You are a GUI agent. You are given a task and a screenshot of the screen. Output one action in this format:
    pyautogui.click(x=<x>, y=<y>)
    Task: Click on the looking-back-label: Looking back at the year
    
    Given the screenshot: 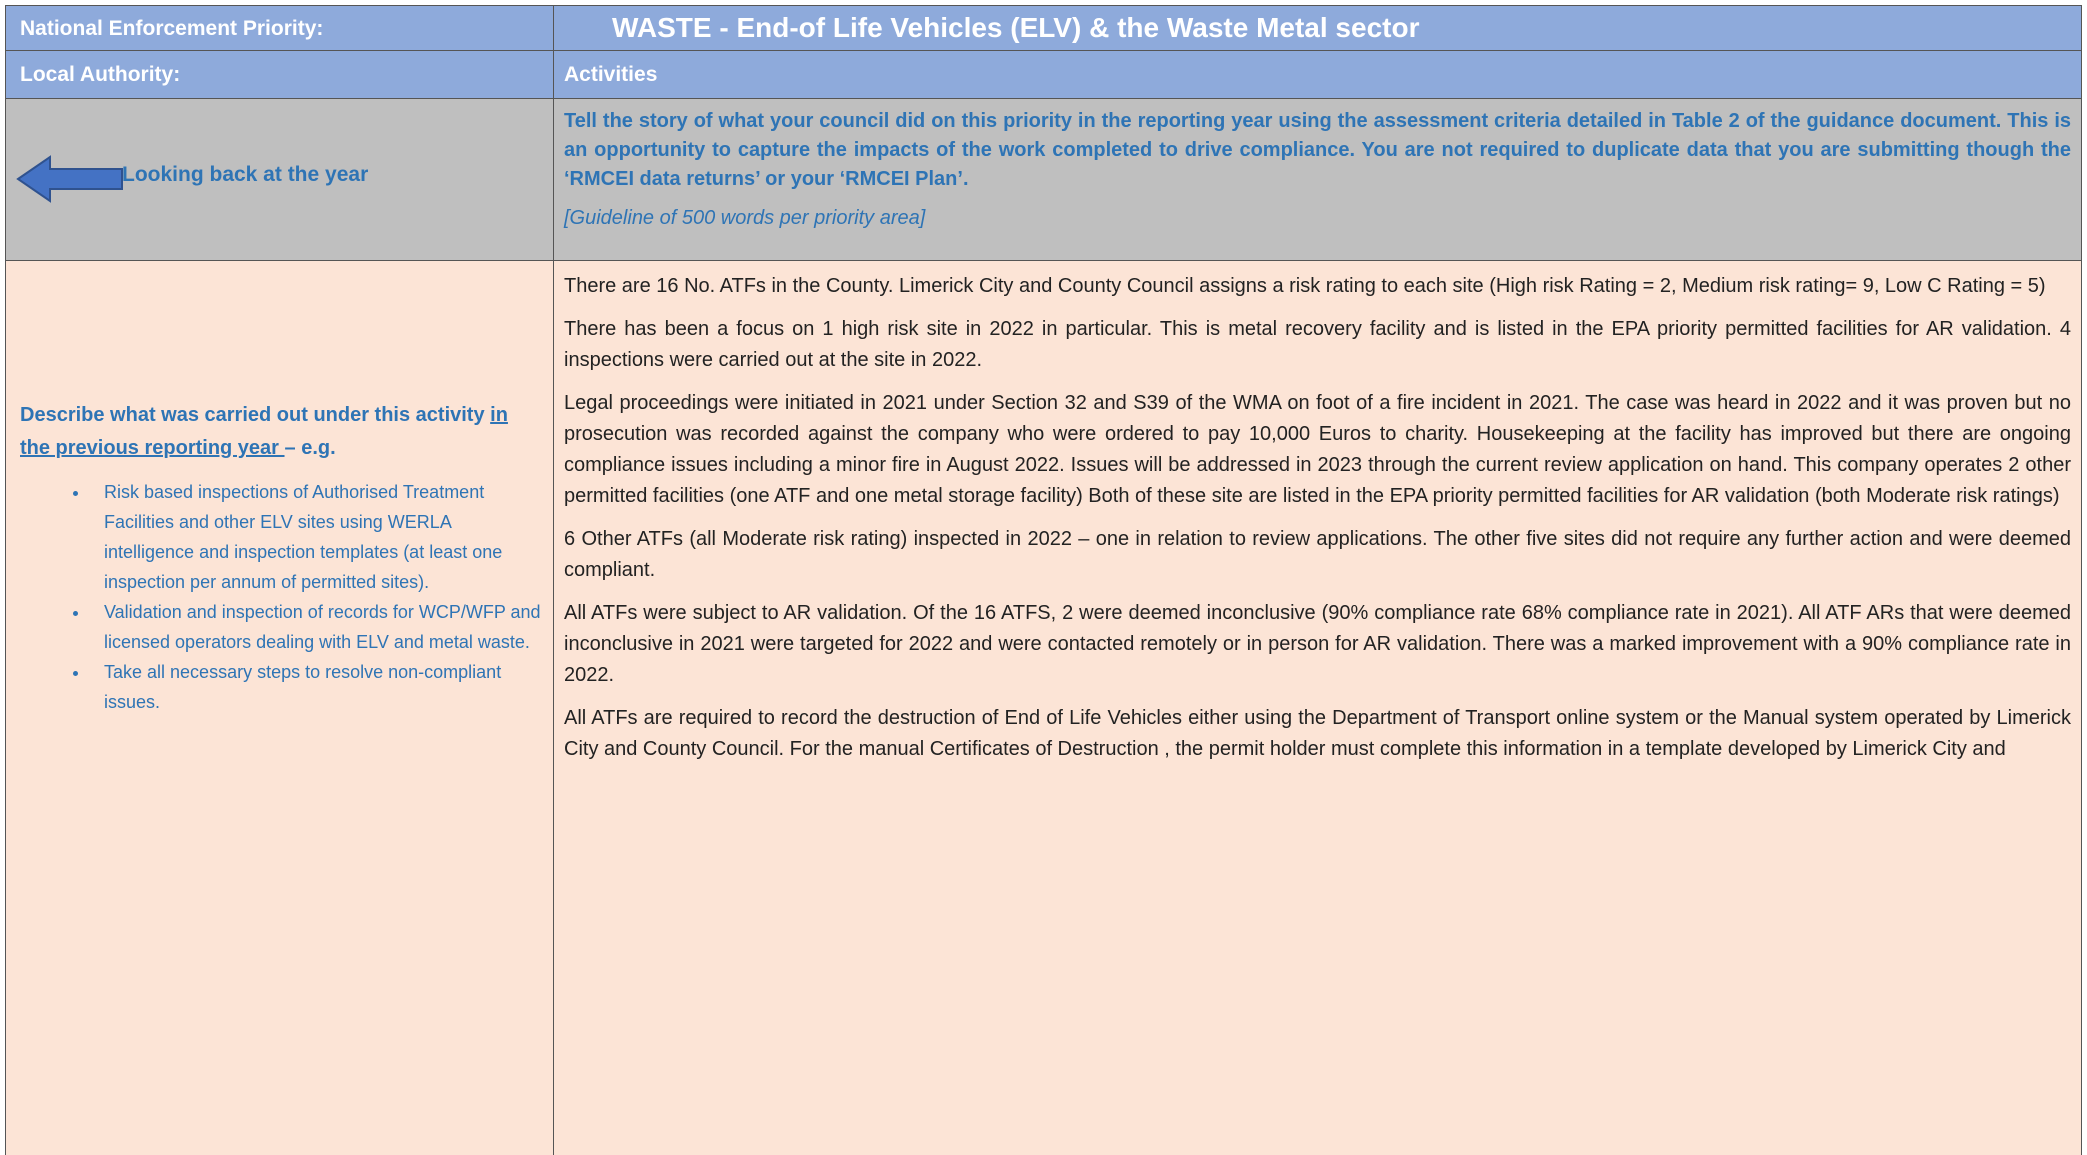 What is the action you would take?
    pyautogui.click(x=245, y=174)
    